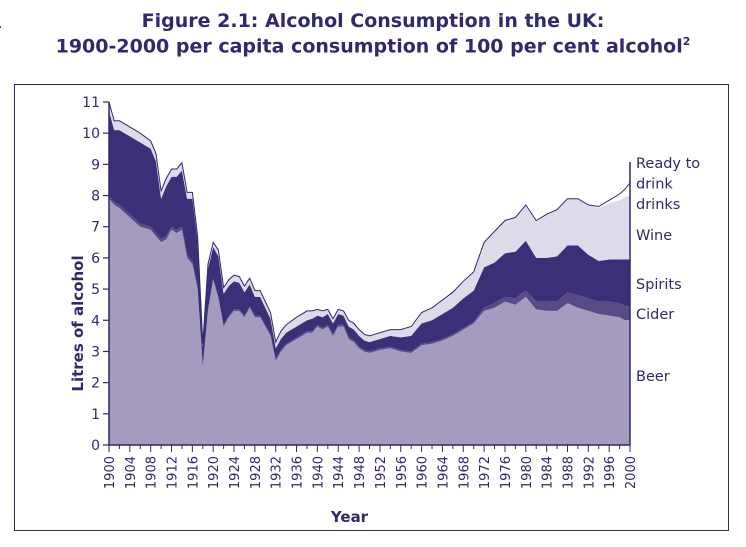  I want to click on x-tick-label: 1944, so click(339, 472).